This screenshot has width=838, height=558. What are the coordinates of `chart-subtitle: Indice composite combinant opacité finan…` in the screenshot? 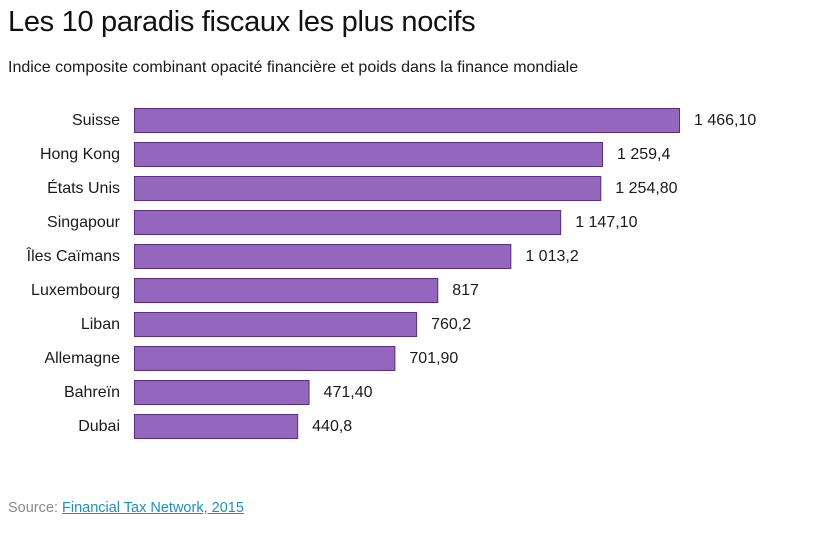 It's located at (293, 67).